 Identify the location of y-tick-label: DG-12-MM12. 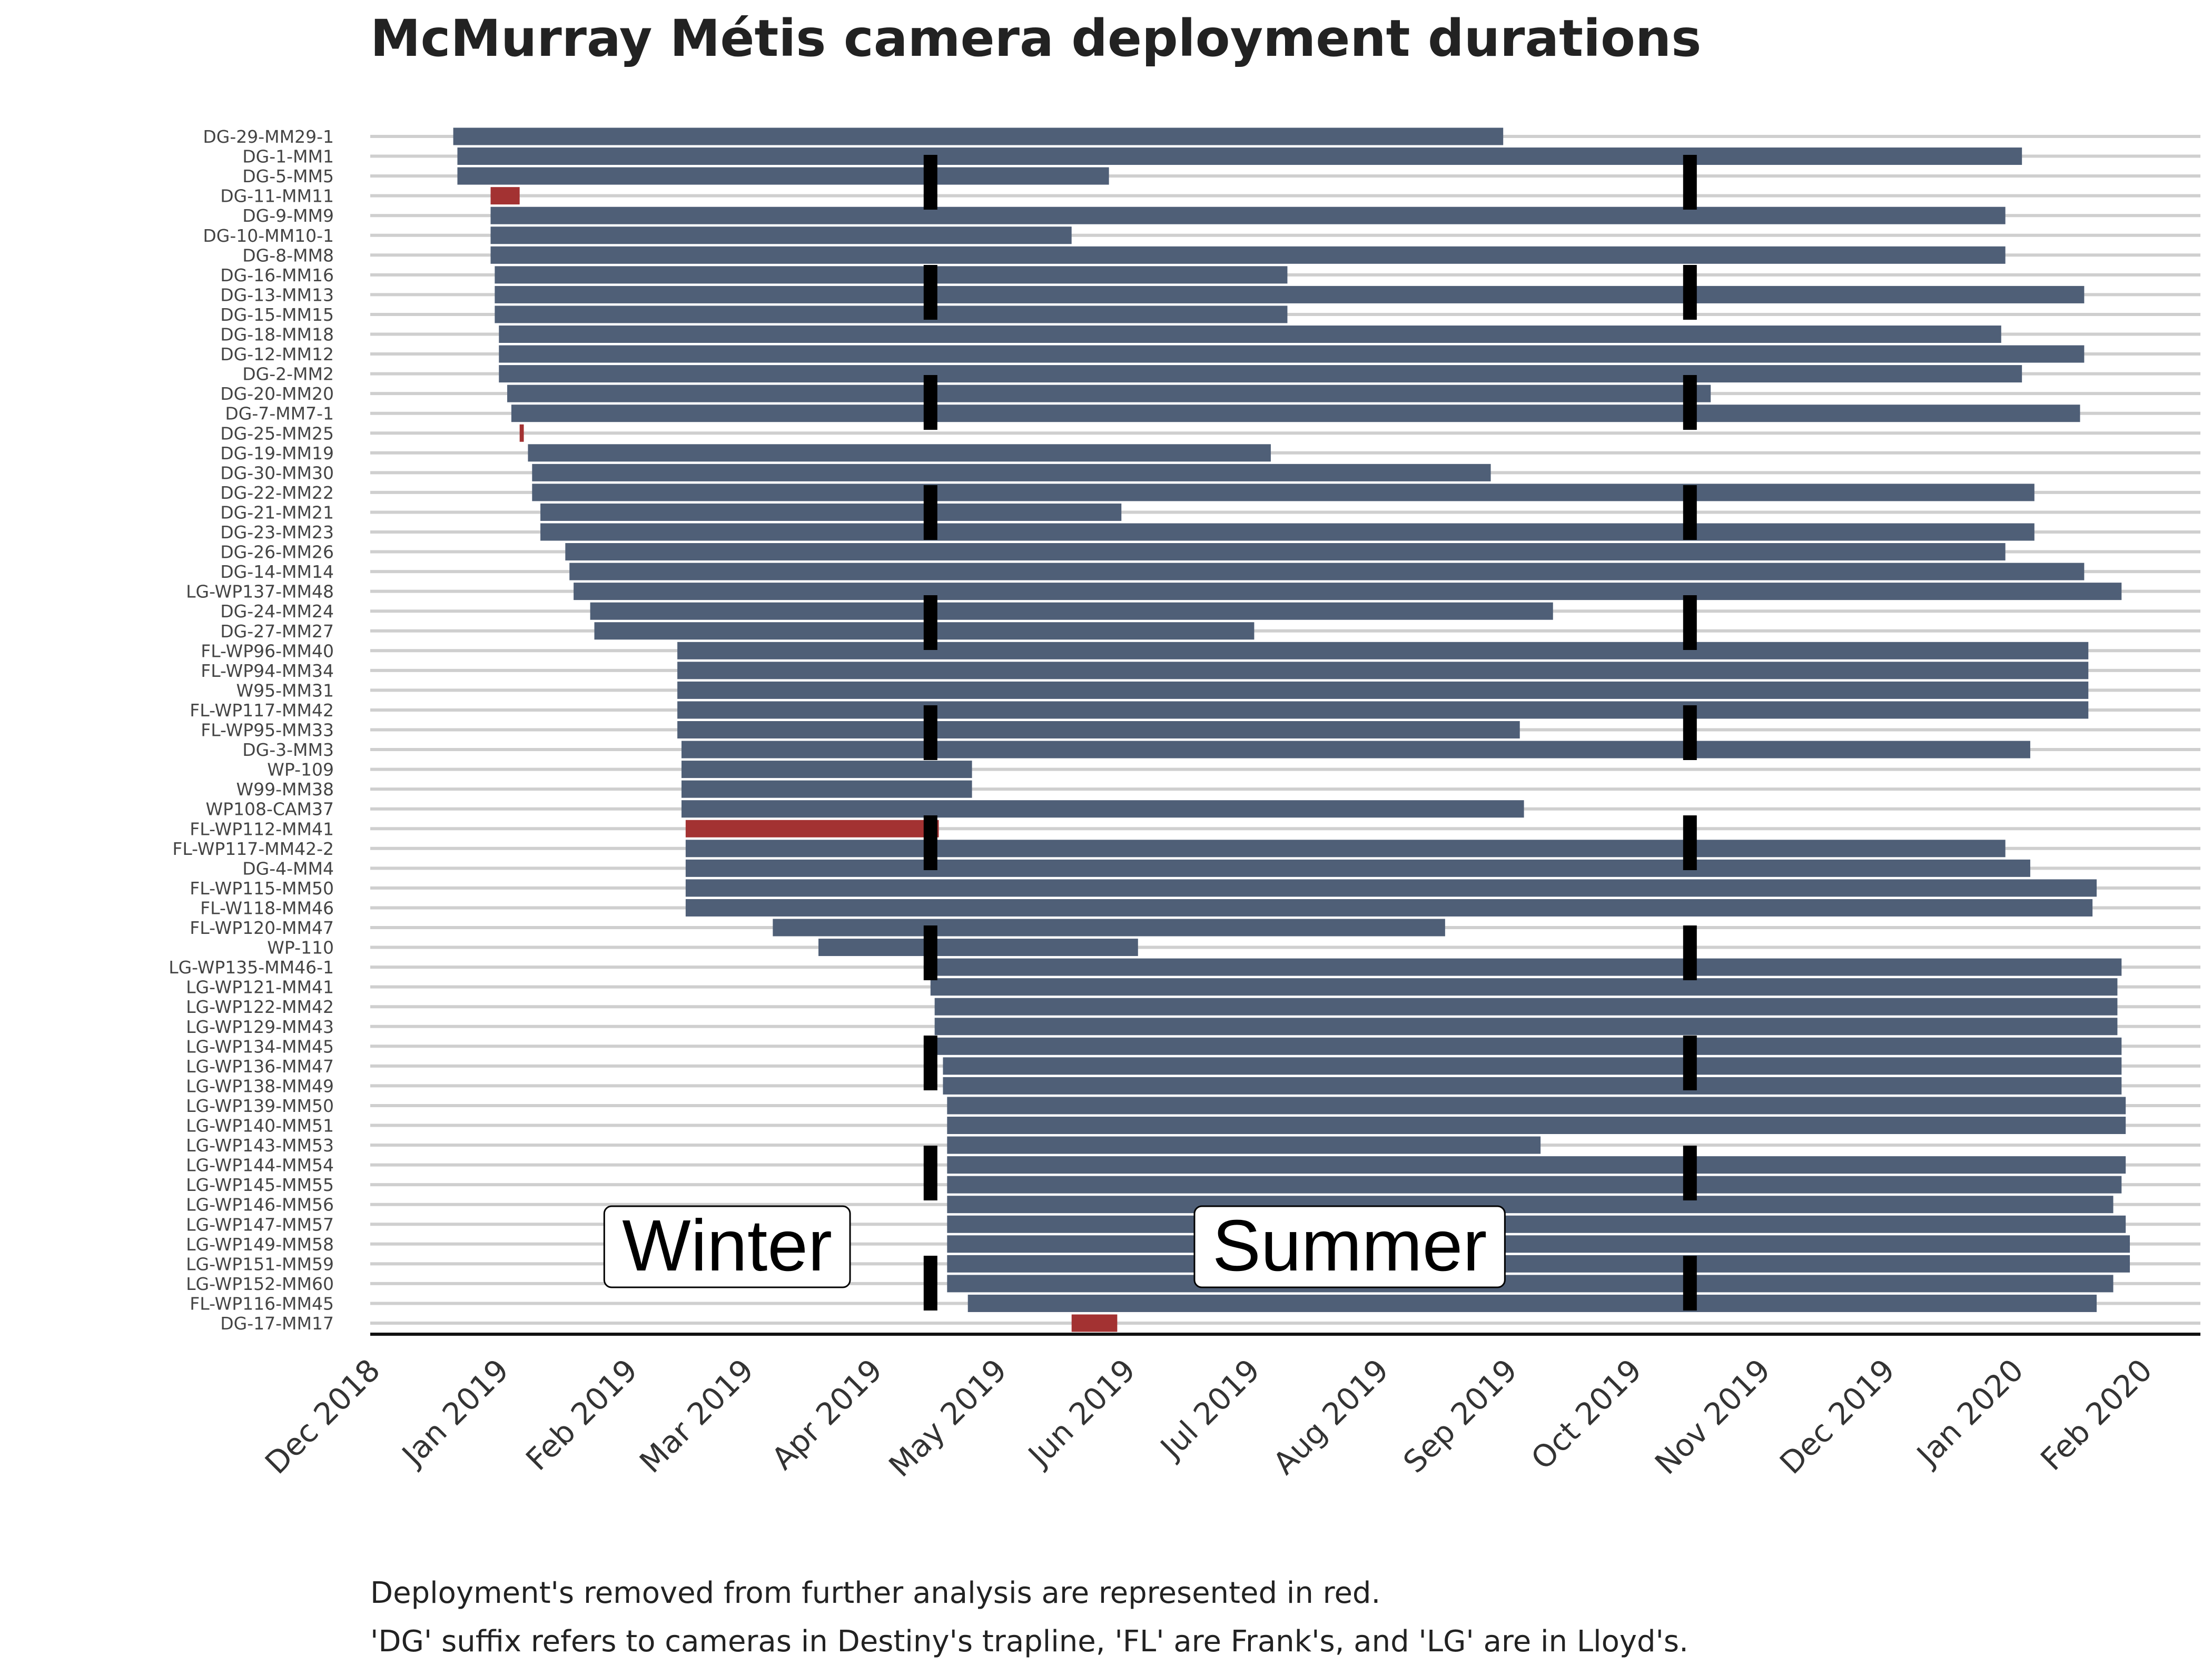
(277, 354).